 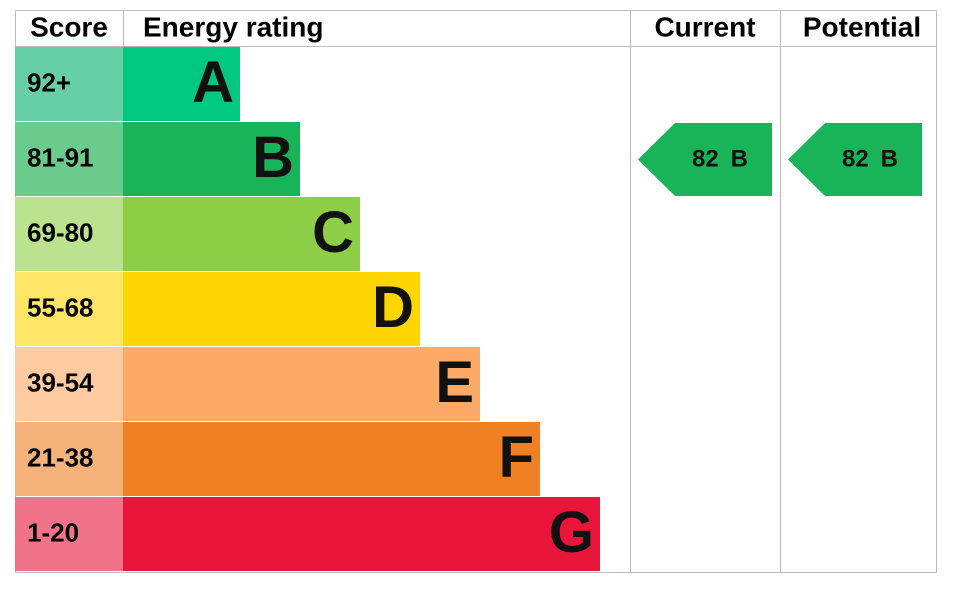 I want to click on score-label: 92+, so click(x=49, y=82).